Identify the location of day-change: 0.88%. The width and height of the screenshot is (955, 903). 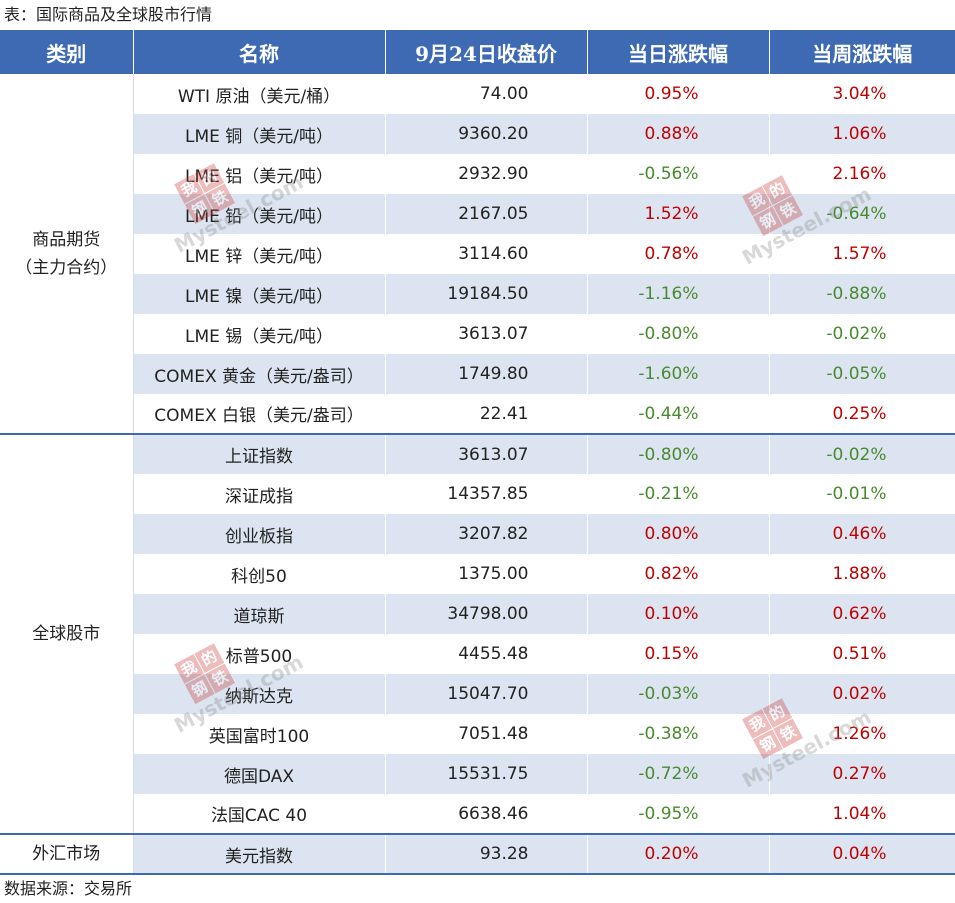
(678, 134).